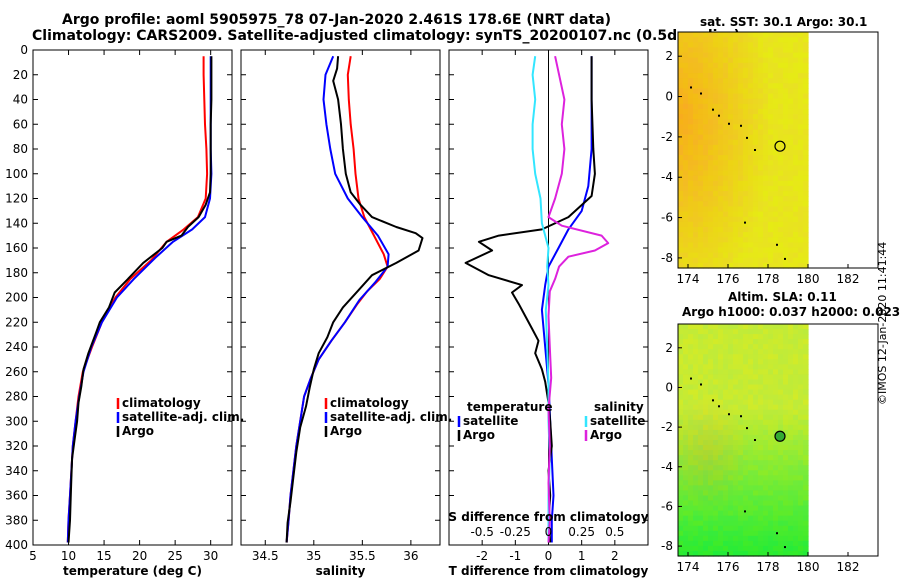 The image size is (900, 580). What do you see at coordinates (667, 546) in the screenshot?
I see `sla-ytick-label: -8` at bounding box center [667, 546].